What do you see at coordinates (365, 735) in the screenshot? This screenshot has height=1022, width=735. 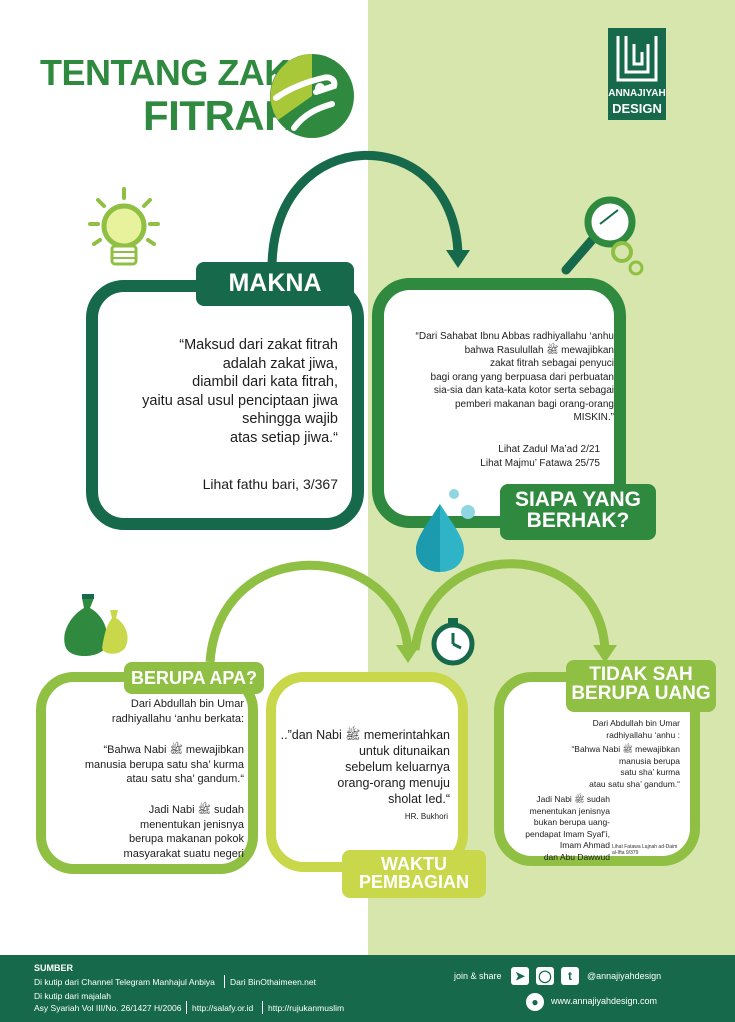 I see `waktu-quote-line: ..”dan Nabi ﷺ memerintahkan` at bounding box center [365, 735].